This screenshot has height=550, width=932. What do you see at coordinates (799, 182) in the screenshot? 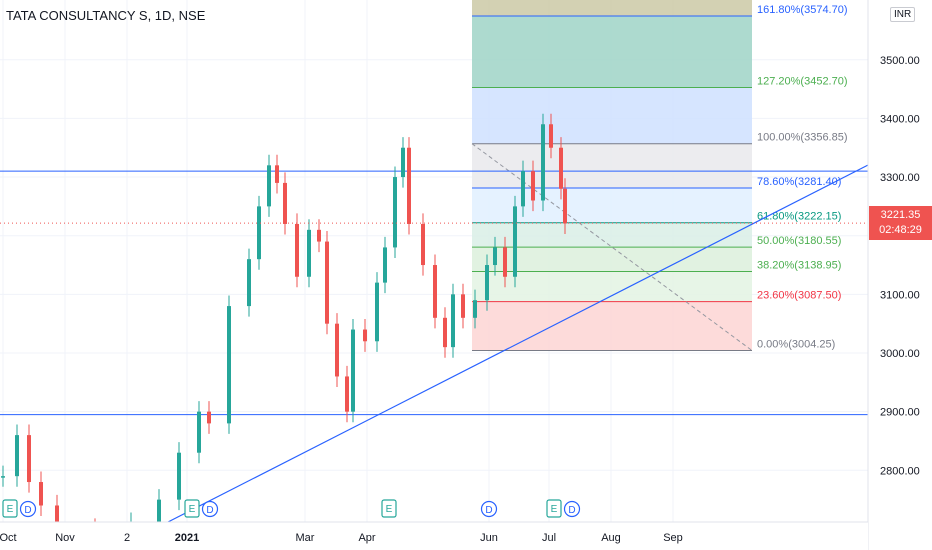
I see `fib-level-label: 78.60%(3281.40)` at bounding box center [799, 182].